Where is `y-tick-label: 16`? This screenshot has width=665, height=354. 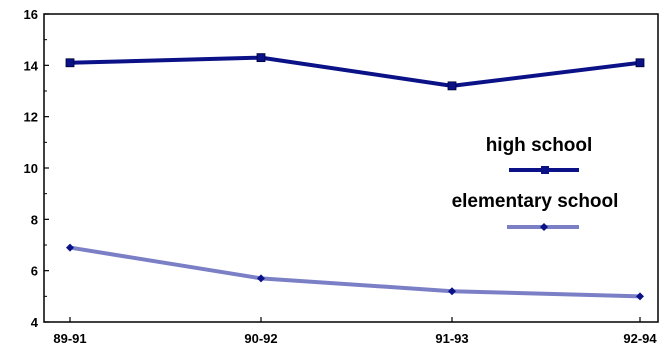 y-tick-label: 16 is located at coordinates (31, 14).